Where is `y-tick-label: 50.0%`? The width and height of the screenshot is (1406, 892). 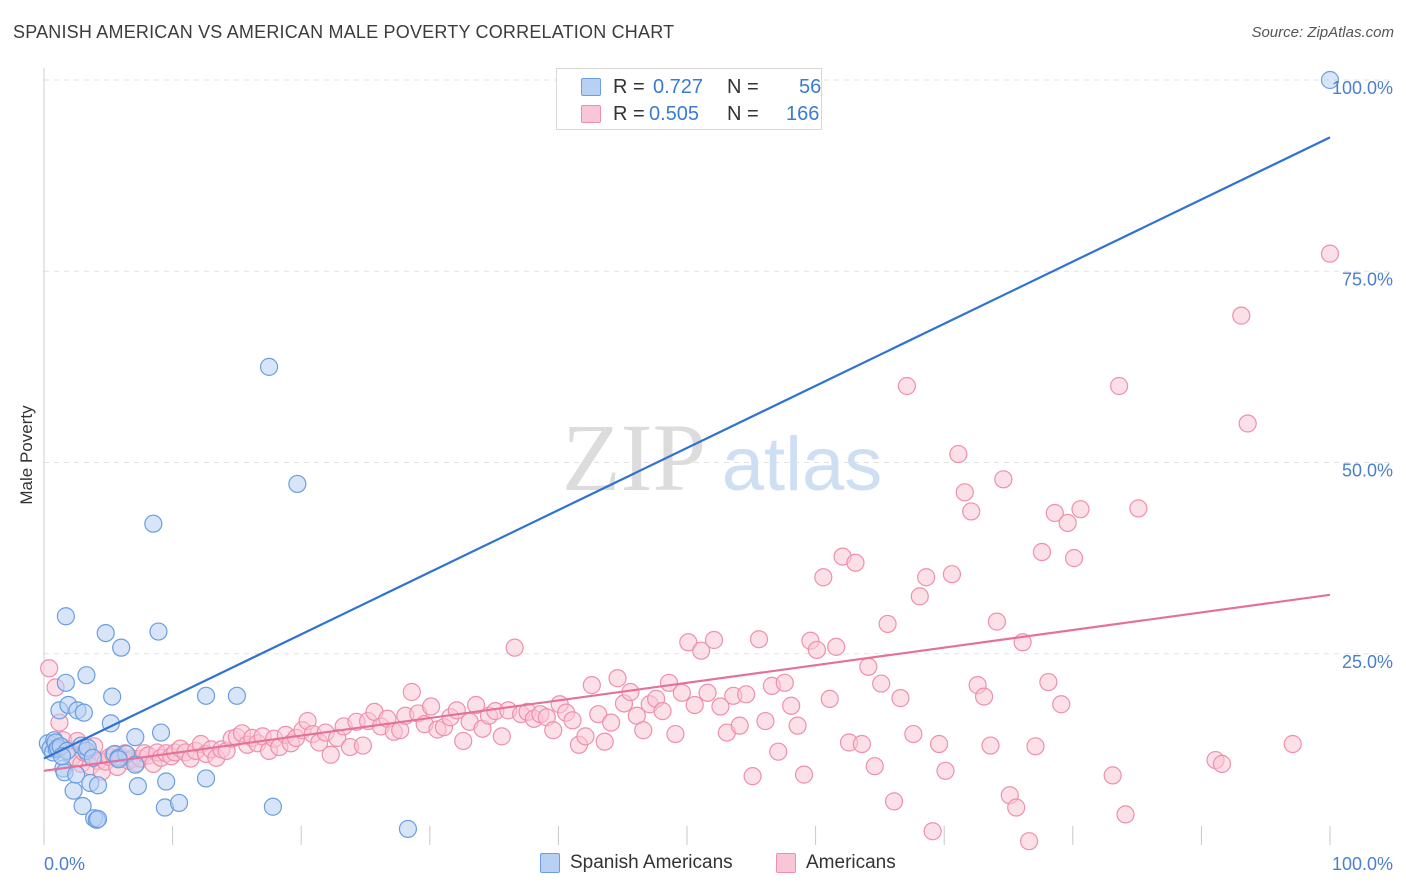 y-tick-label: 50.0% is located at coordinates (1367, 471).